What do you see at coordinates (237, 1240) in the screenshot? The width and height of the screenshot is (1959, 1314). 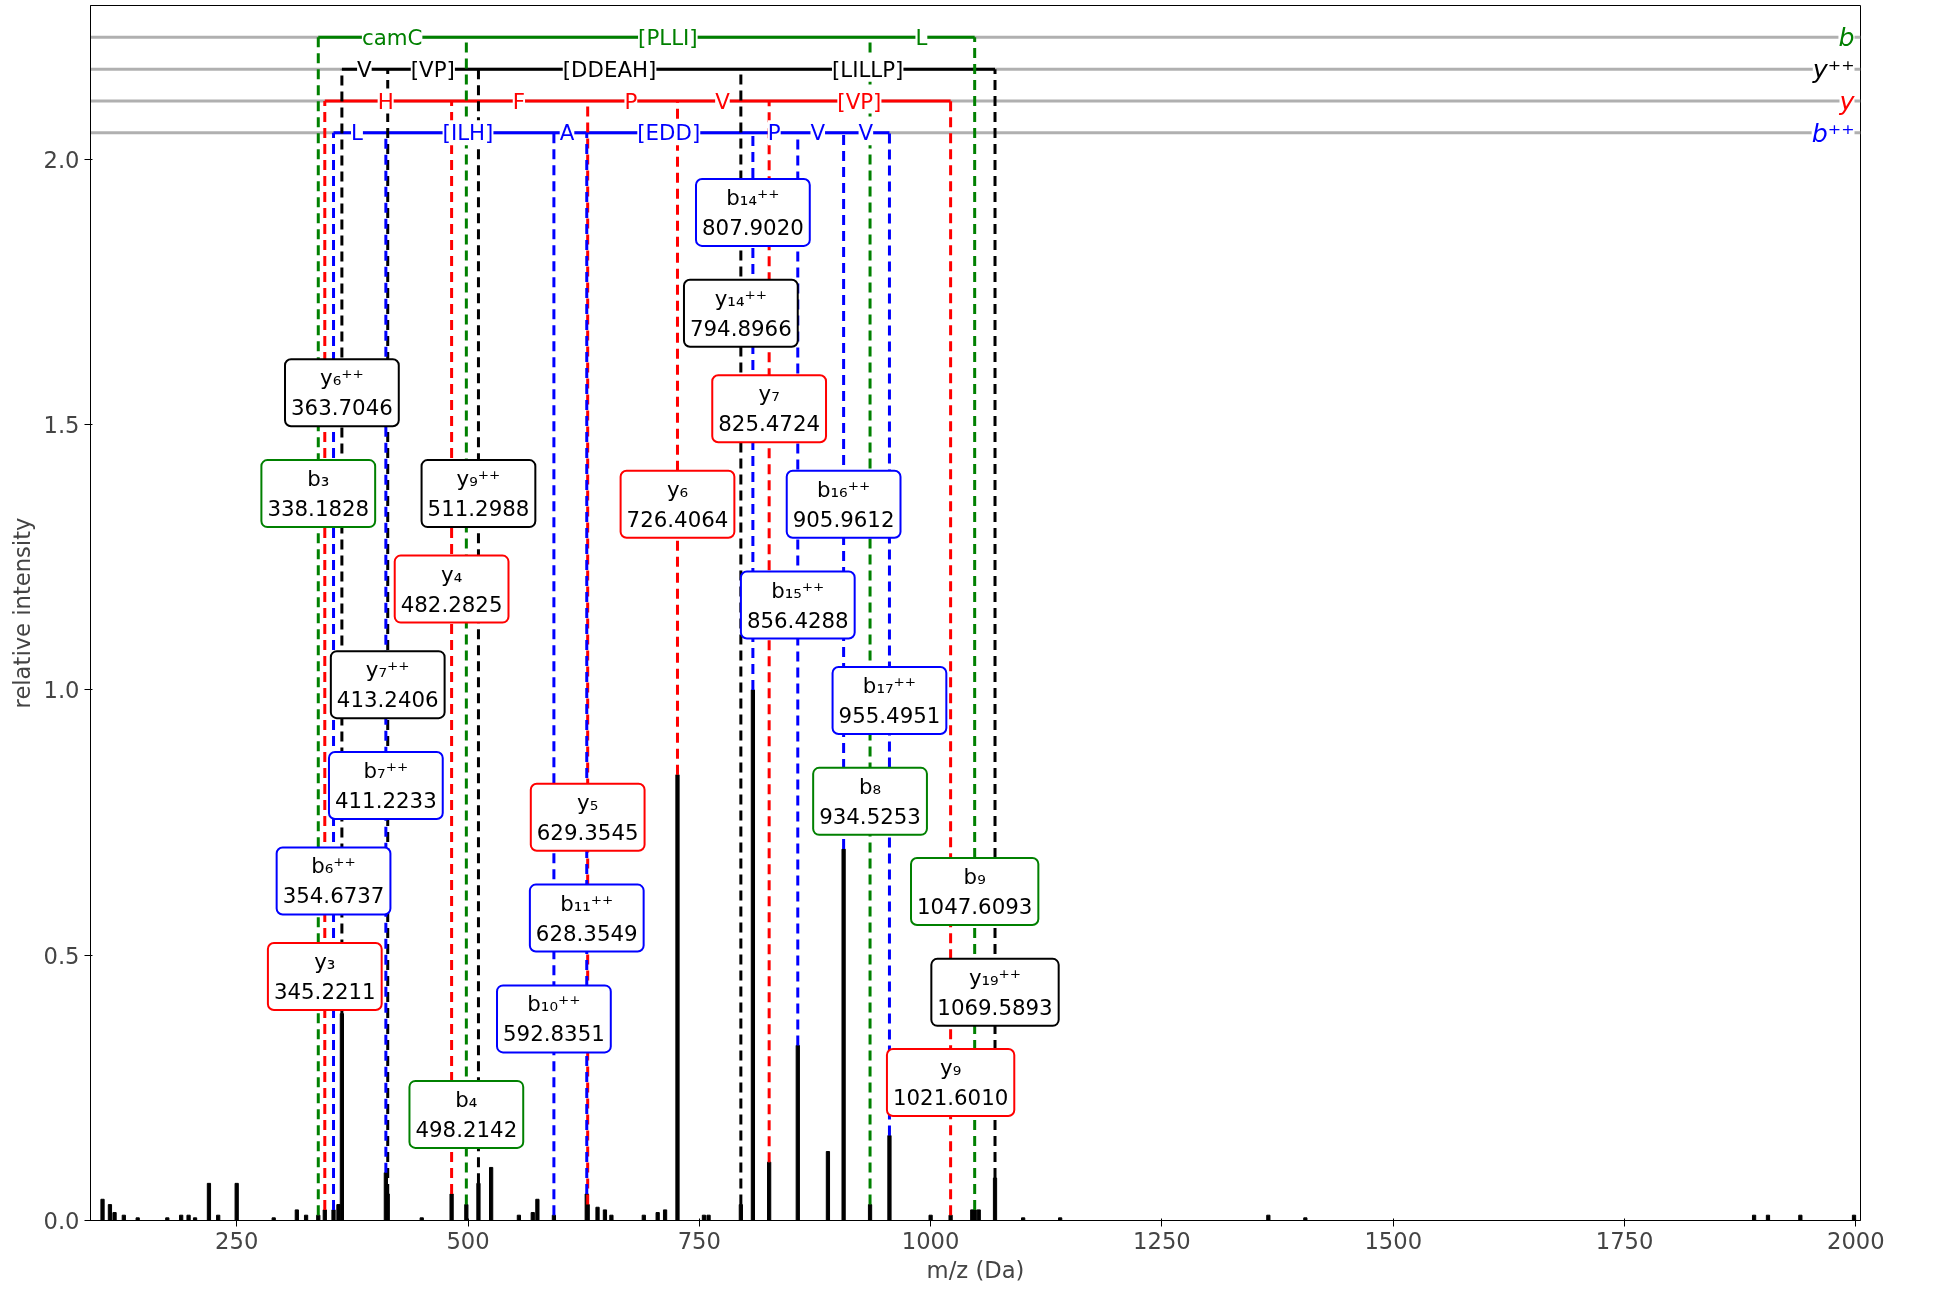 I see `x-tick-label: 250` at bounding box center [237, 1240].